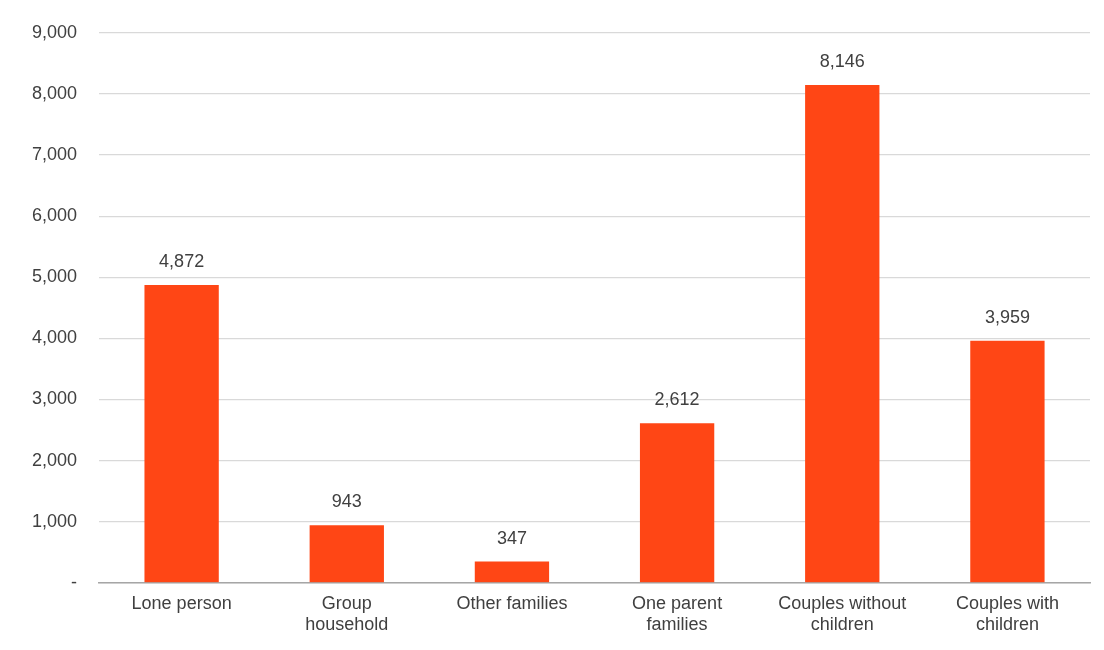 The image size is (1104, 650). Describe the element at coordinates (842, 60) in the screenshot. I see `data-label: 8,146` at that location.